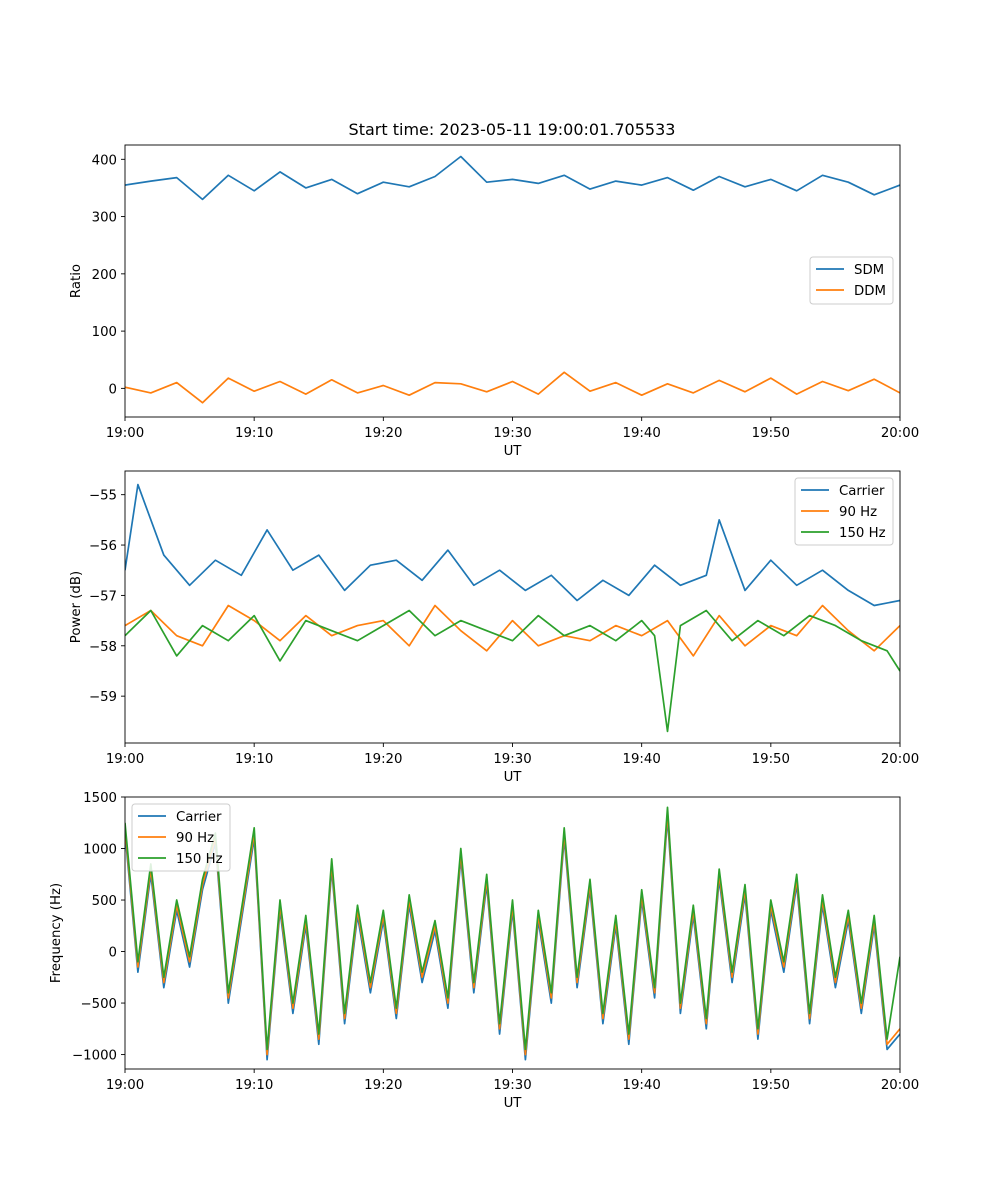 This screenshot has width=1000, height=1200. I want to click on y-axis-label: Power (dB), so click(76, 607).